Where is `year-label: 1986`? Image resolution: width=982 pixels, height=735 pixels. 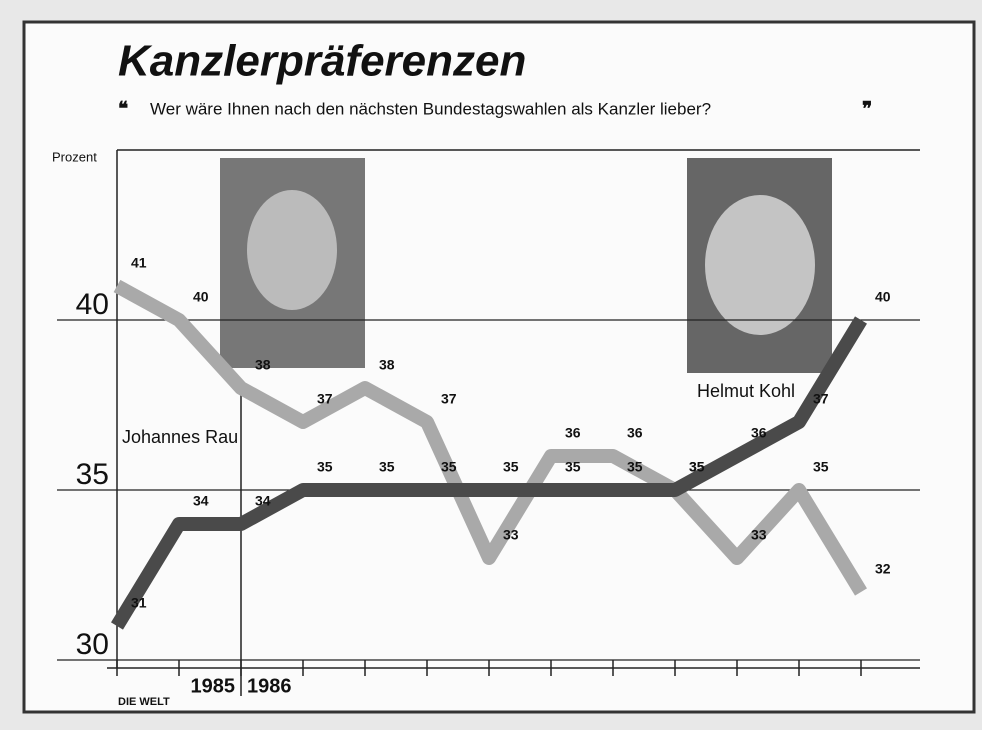
year-label: 1986 is located at coordinates (269, 686).